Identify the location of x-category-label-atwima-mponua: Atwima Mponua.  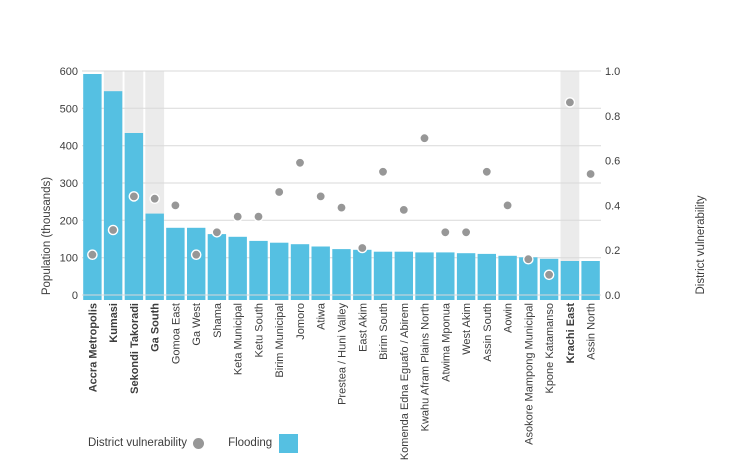
(446, 342).